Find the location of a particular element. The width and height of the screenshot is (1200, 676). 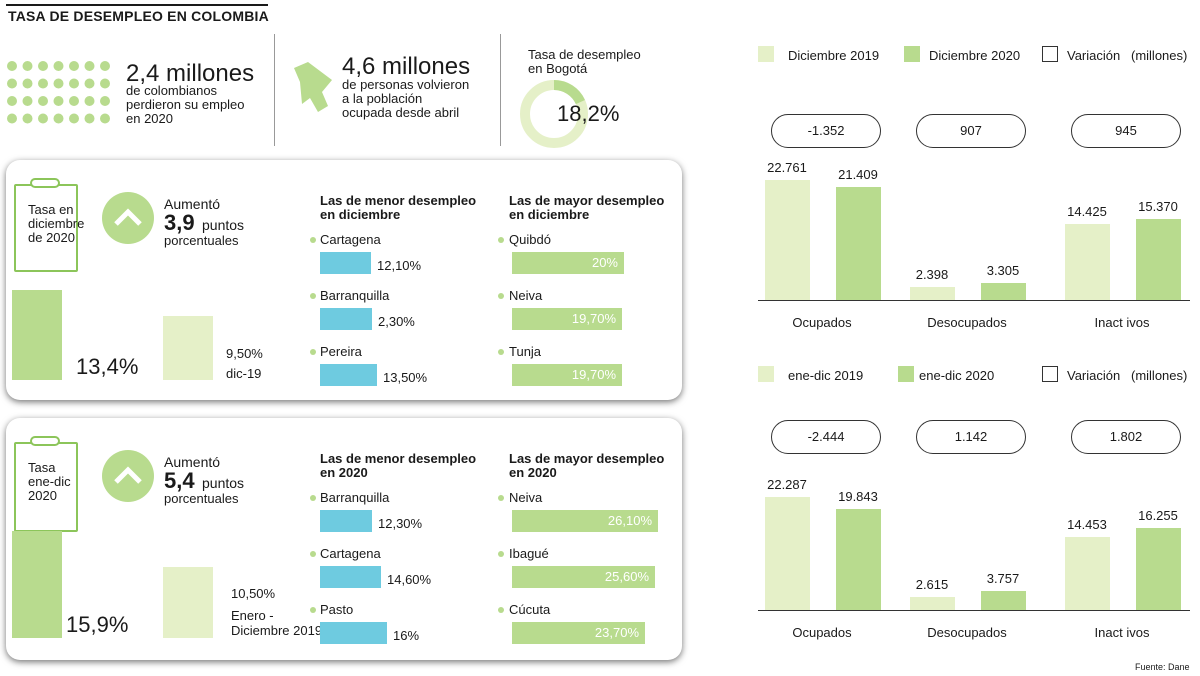

bar-ene-dic-2019 is located at coordinates (787, 553).